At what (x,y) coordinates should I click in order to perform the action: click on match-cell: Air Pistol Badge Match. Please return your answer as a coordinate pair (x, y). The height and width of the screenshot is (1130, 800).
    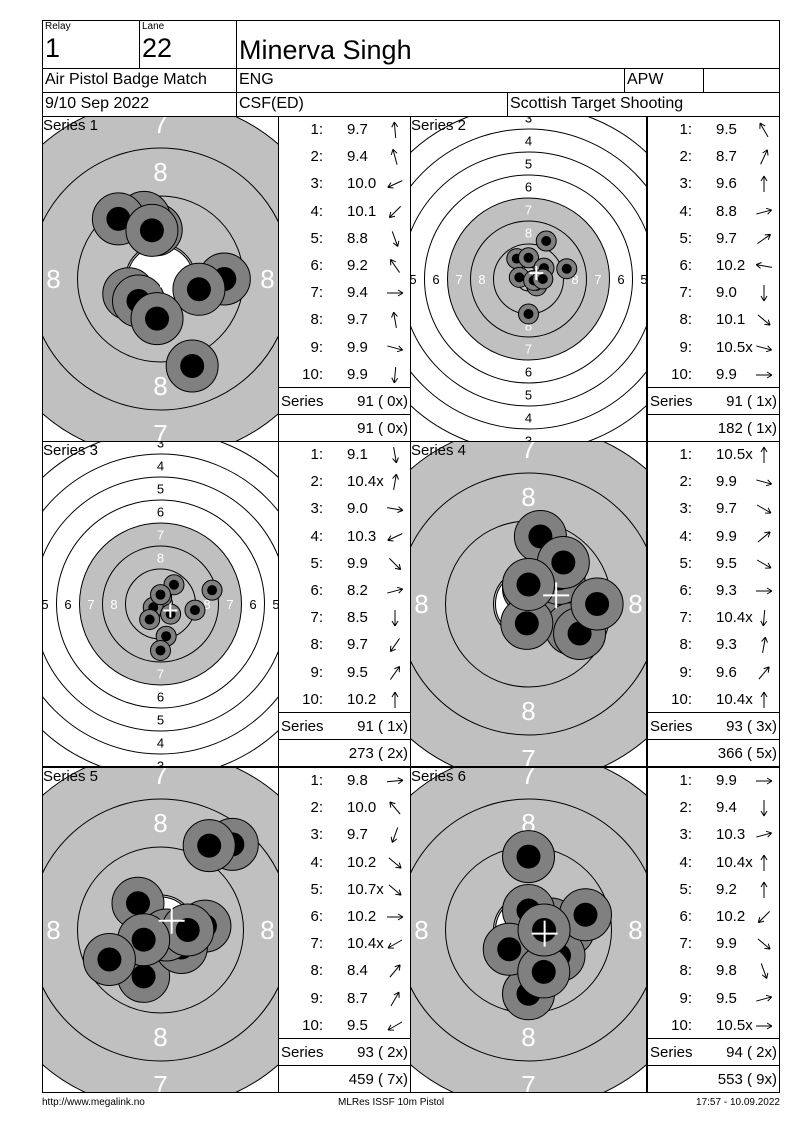
    Looking at the image, I should click on (139, 80).